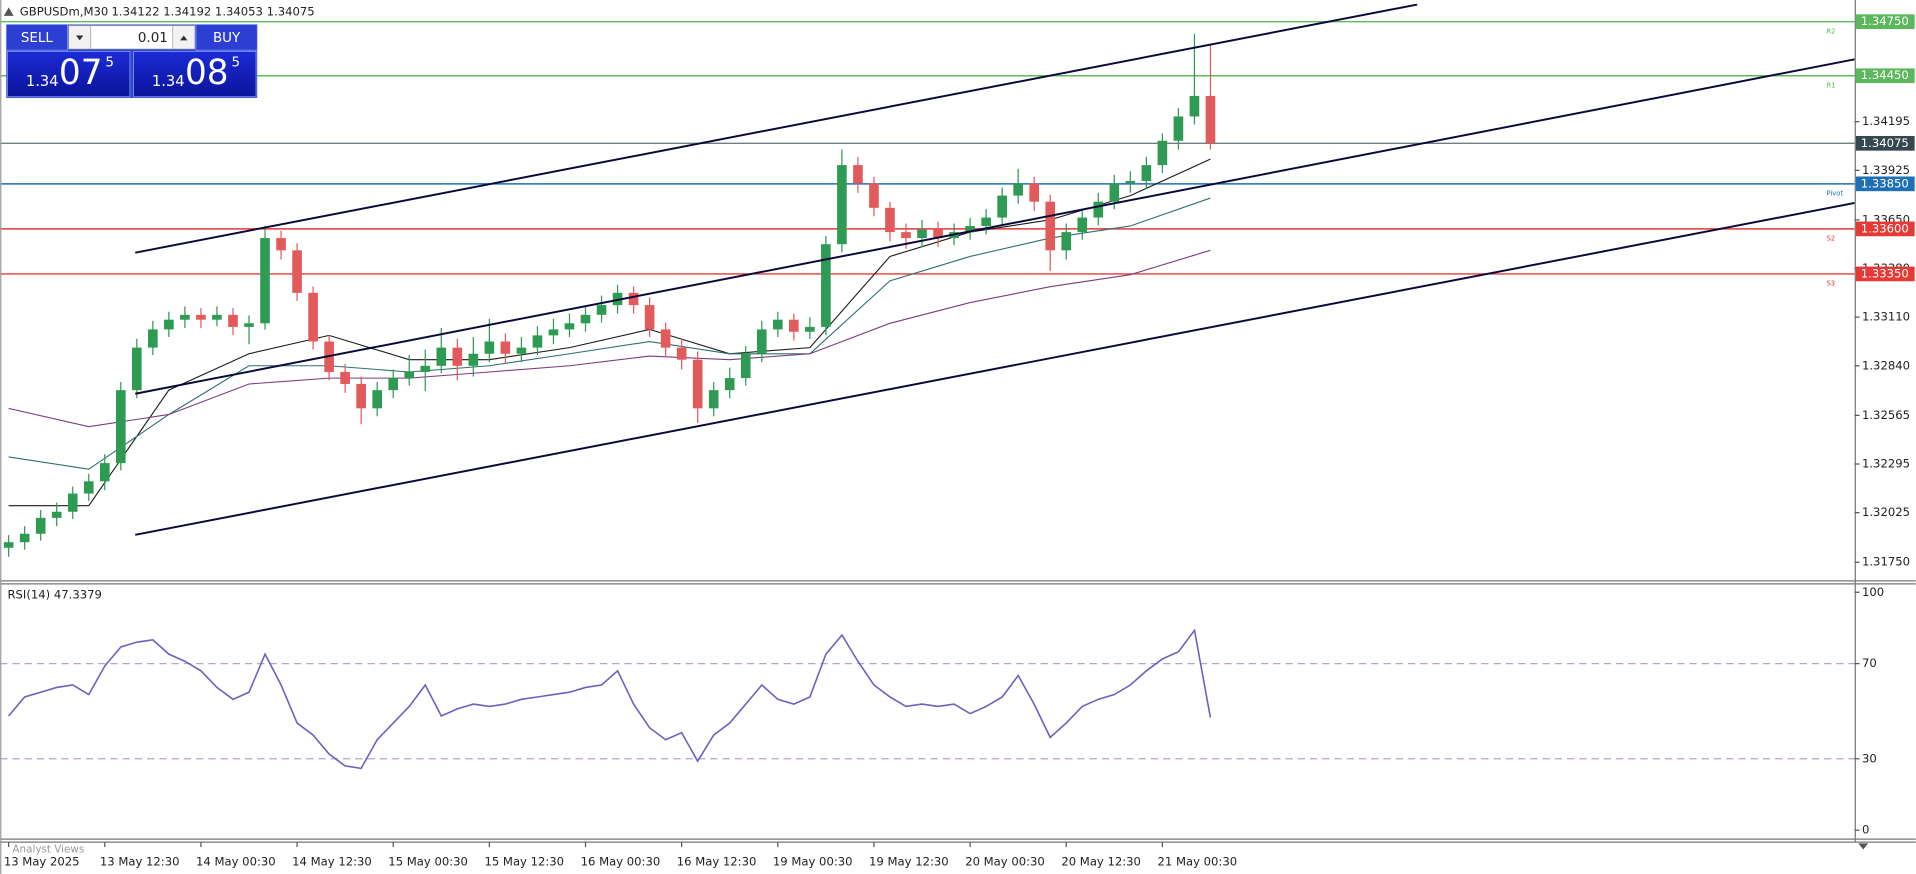 The image size is (1916, 874). What do you see at coordinates (1863, 846) in the screenshot?
I see `scroll-arrow` at bounding box center [1863, 846].